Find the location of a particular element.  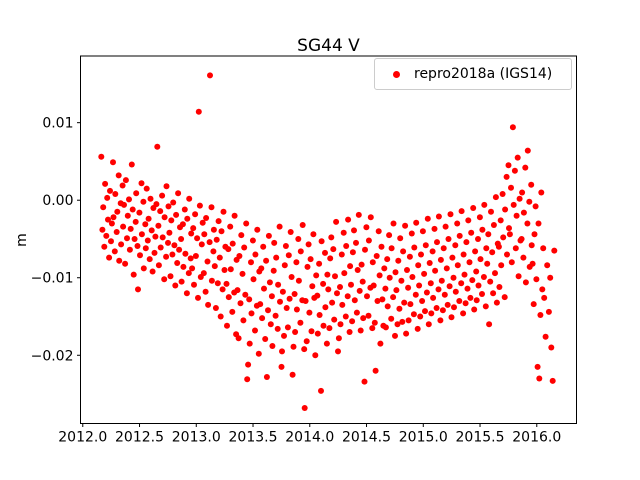

x-tick-label: 2014.5 is located at coordinates (366, 438).